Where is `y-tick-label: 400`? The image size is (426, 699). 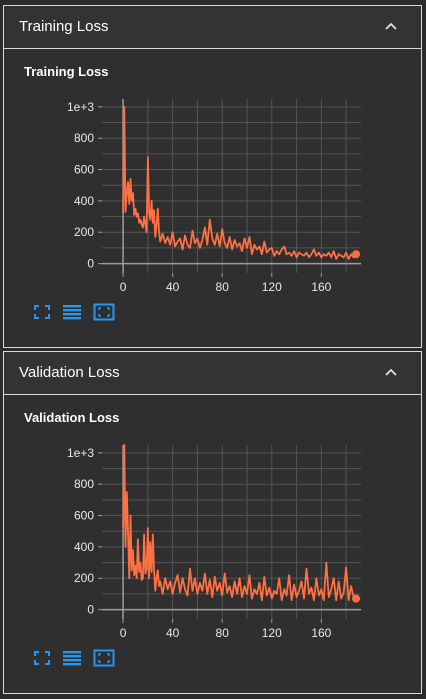
y-tick-label: 400 is located at coordinates (84, 201).